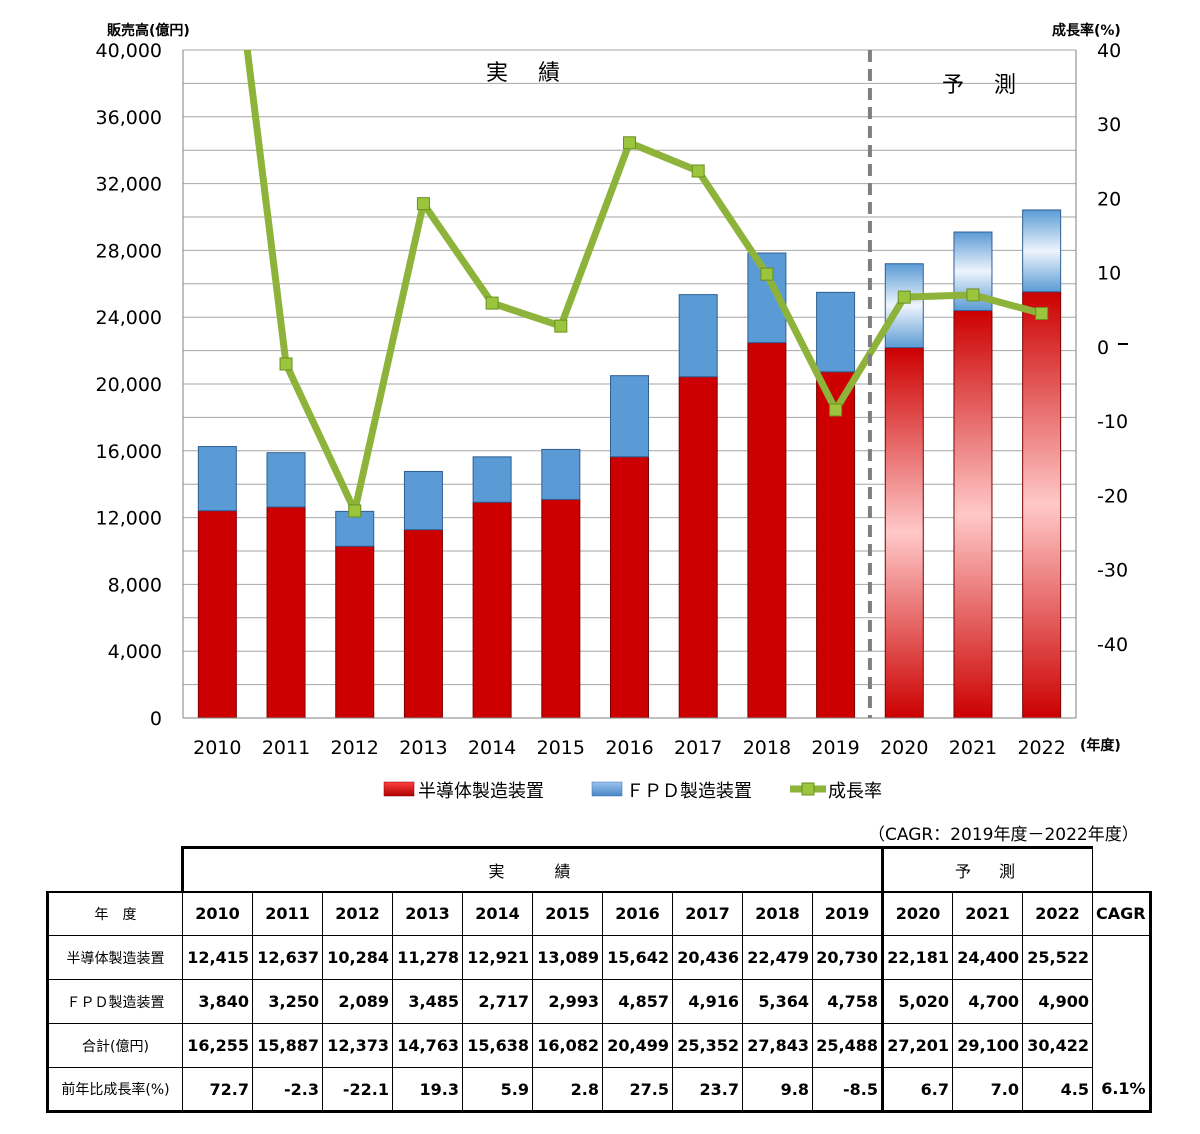 This screenshot has width=1200, height=1134. I want to click on period-actual-label: 実 績, so click(525, 73).